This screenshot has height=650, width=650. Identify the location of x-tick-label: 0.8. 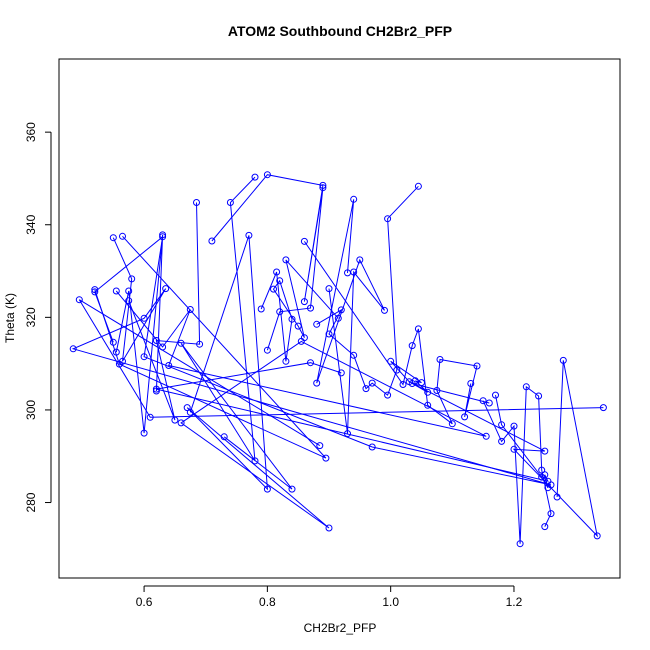
(267, 602).